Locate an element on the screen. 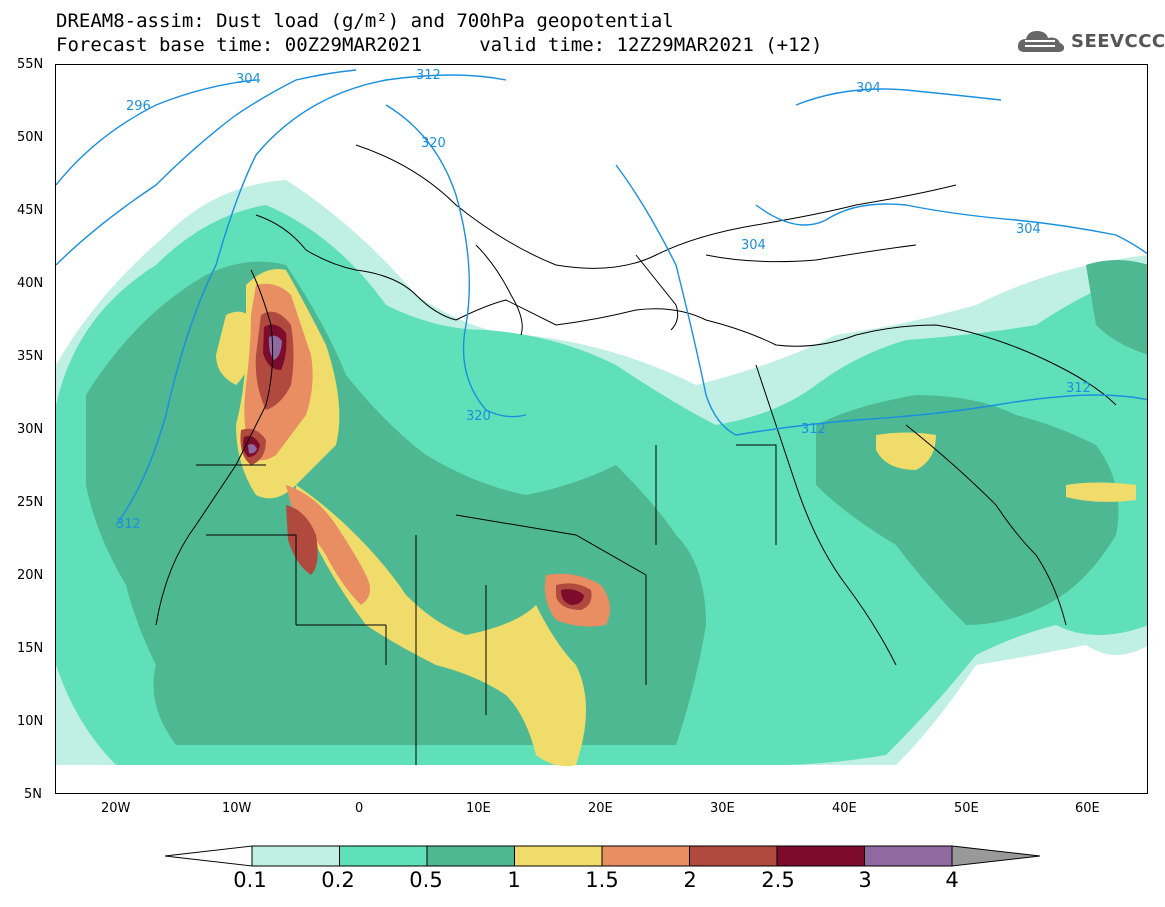 Image resolution: width=1165 pixels, height=907 pixels. colorbar-label-1.5: 1.5 is located at coordinates (602, 880).